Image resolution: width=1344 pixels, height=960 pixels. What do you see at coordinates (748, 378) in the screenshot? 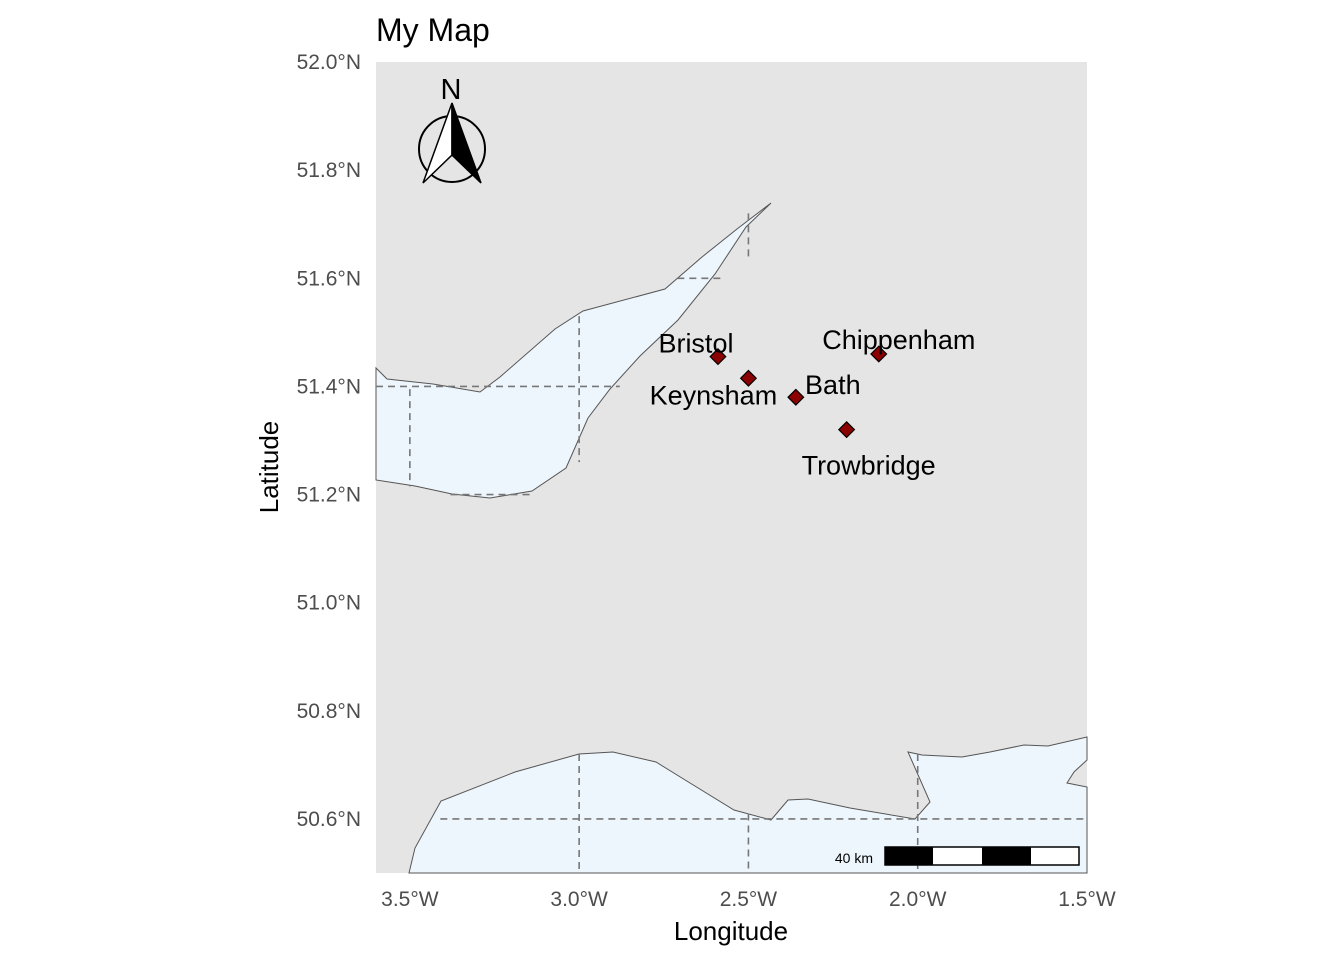
I see `city-marker-keynsham` at bounding box center [748, 378].